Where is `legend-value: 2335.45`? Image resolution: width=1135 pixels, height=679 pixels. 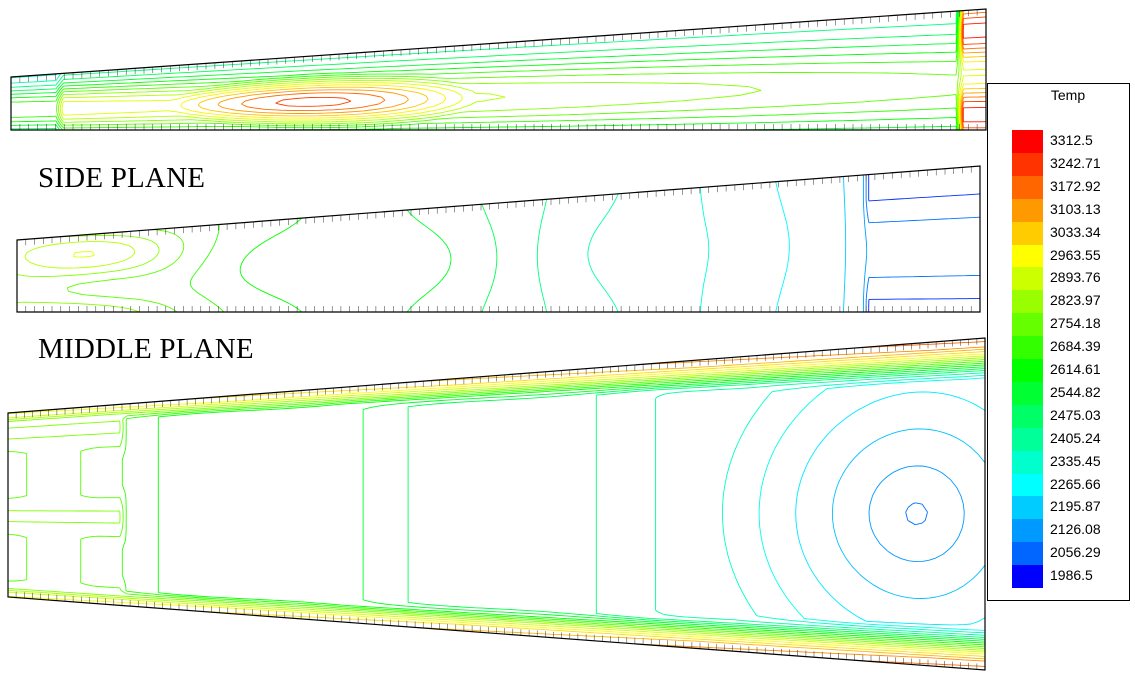 legend-value: 2335.45 is located at coordinates (1075, 460).